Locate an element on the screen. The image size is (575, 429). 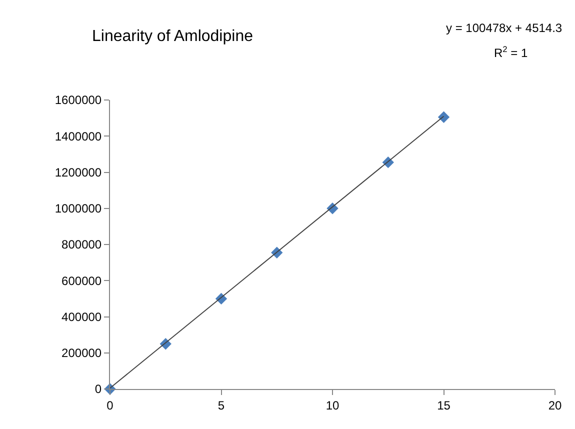
y-tick-label: 600000 is located at coordinates (82, 281).